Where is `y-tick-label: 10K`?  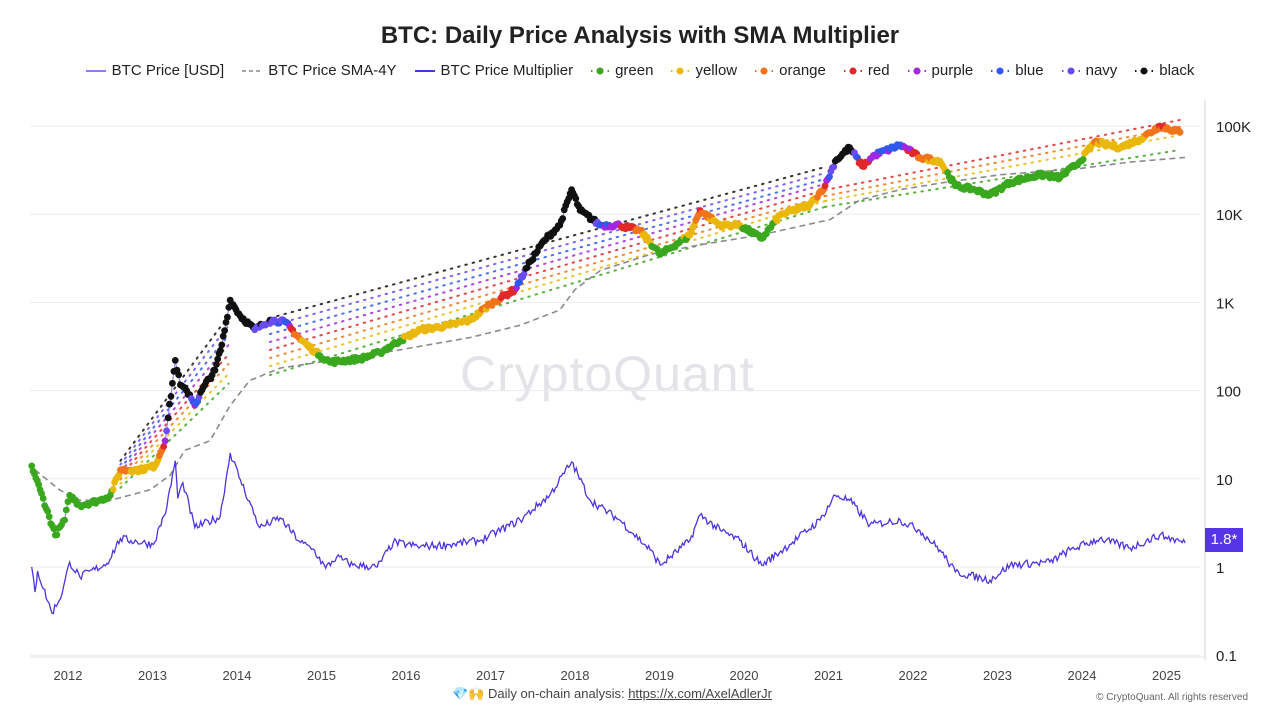 y-tick-label: 10K is located at coordinates (1229, 215).